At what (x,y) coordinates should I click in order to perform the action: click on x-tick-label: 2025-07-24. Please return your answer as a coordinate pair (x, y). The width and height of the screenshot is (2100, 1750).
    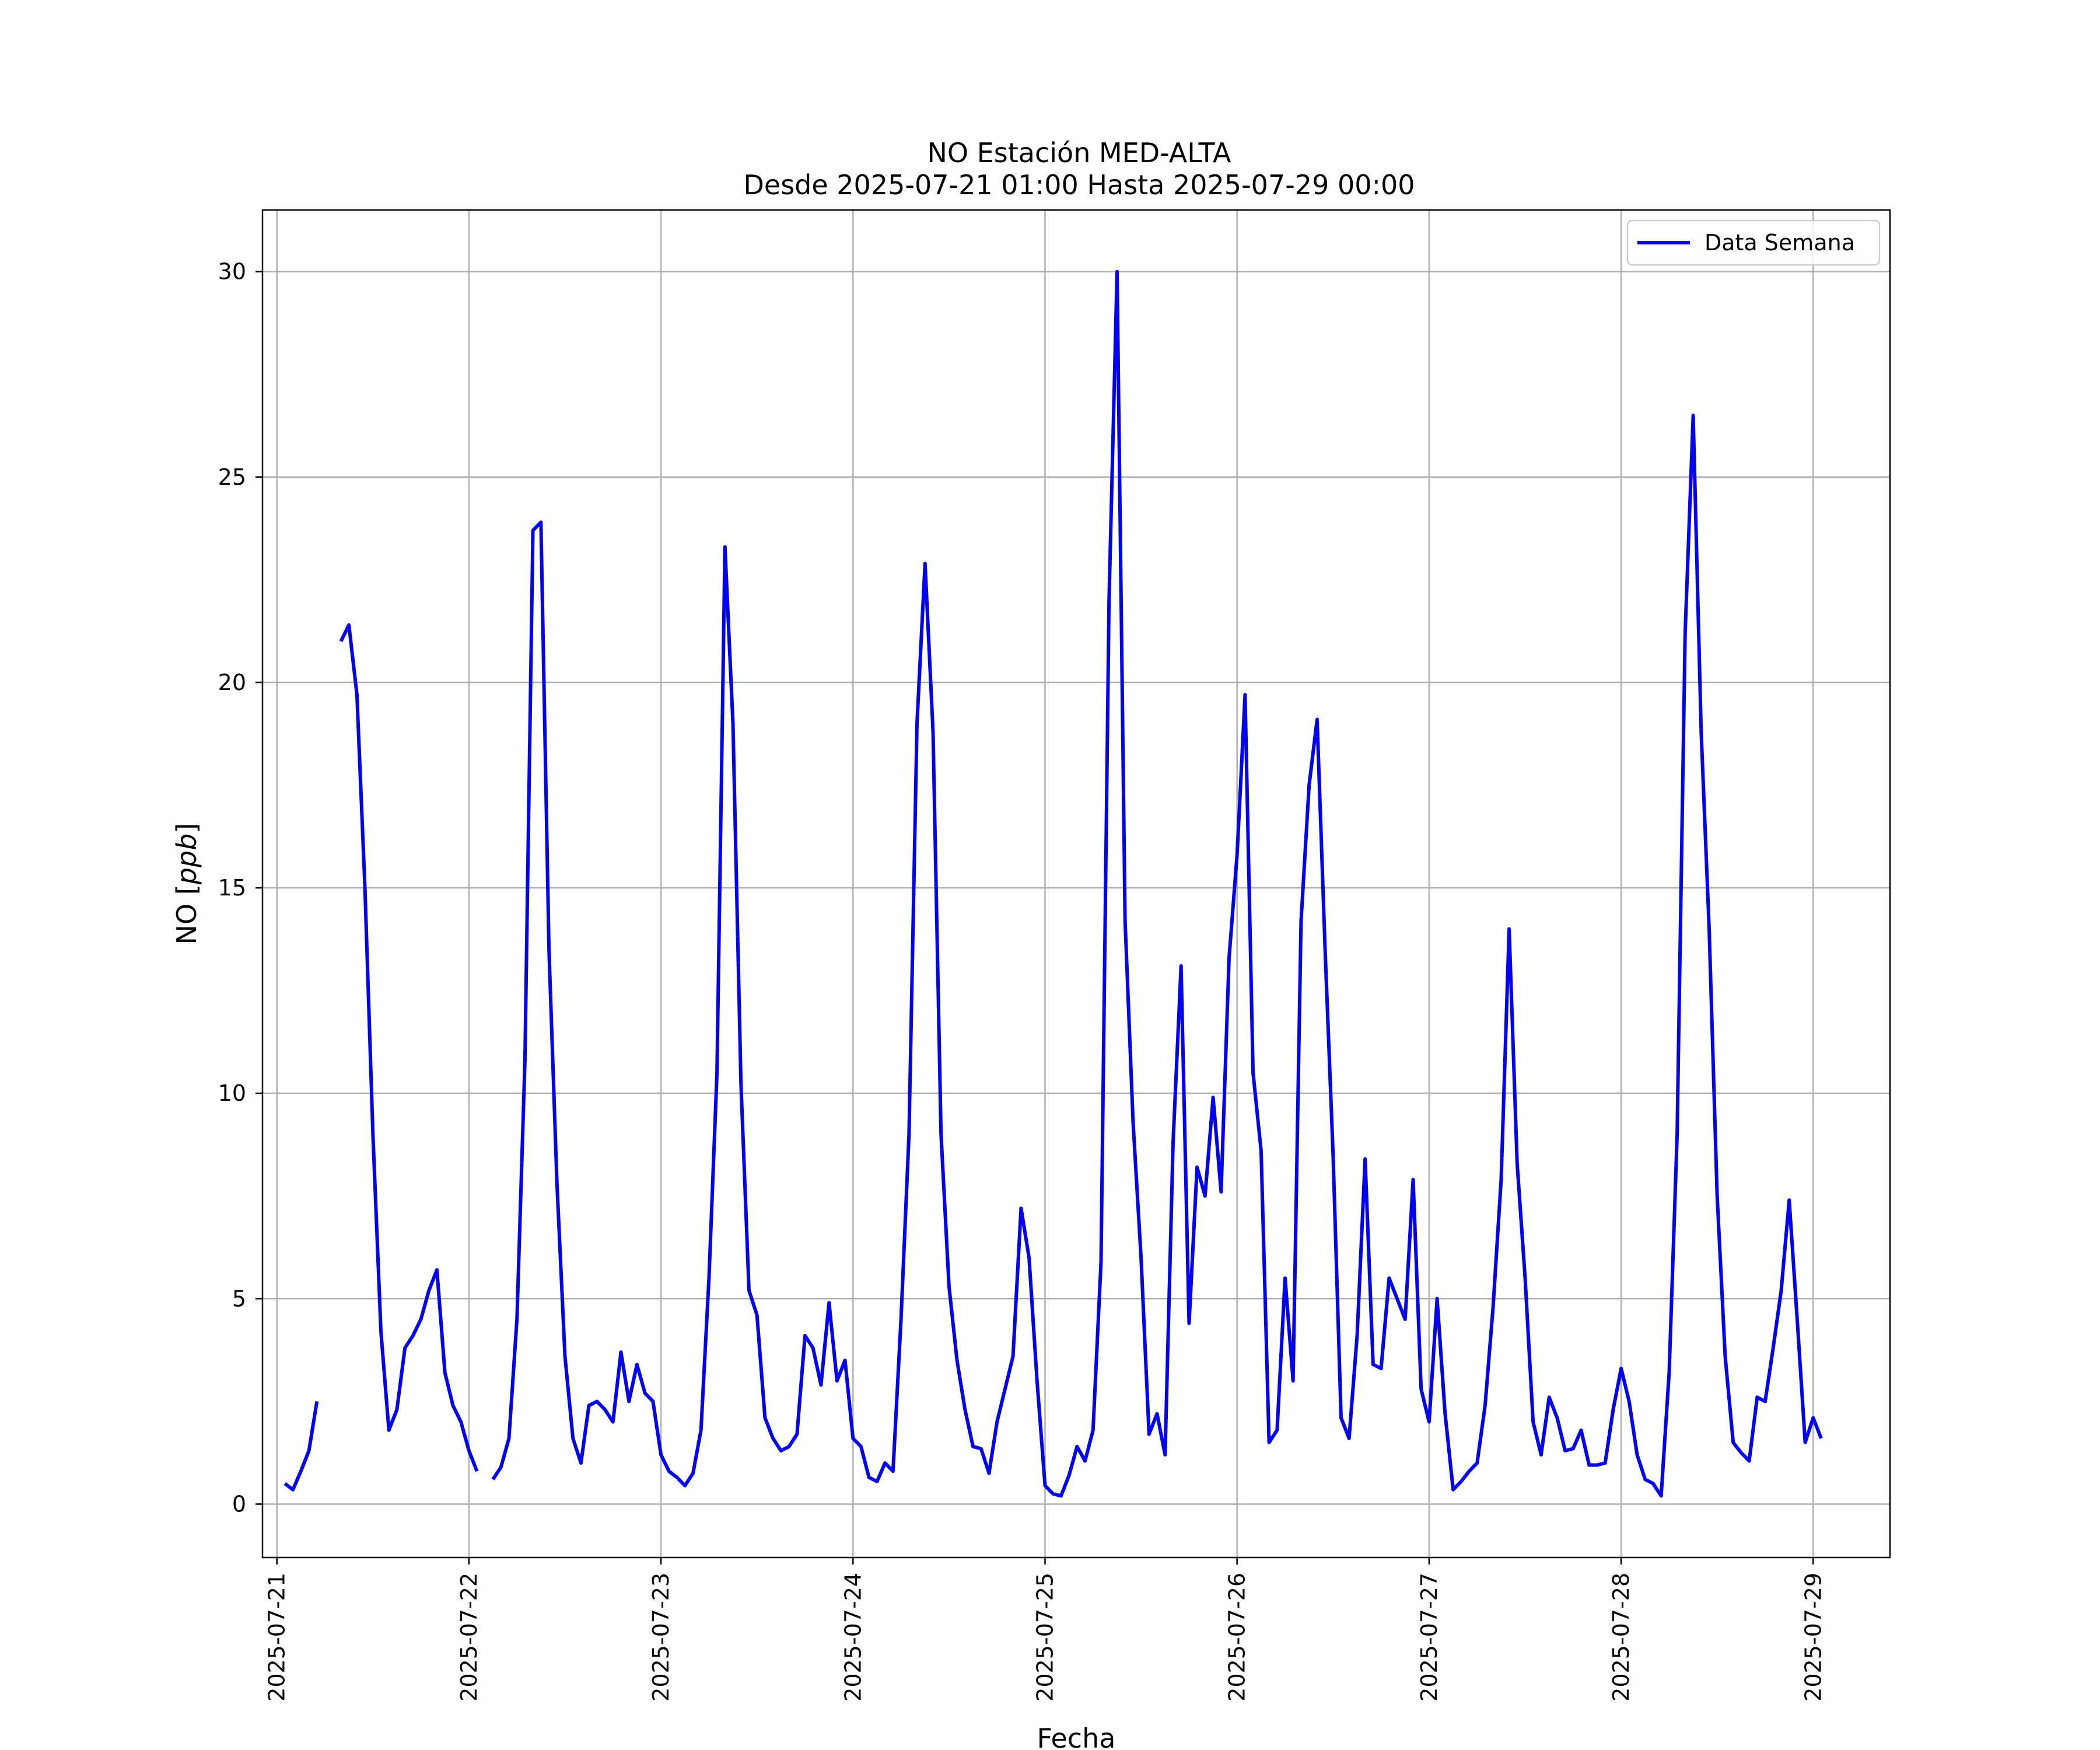
    Looking at the image, I should click on (853, 1637).